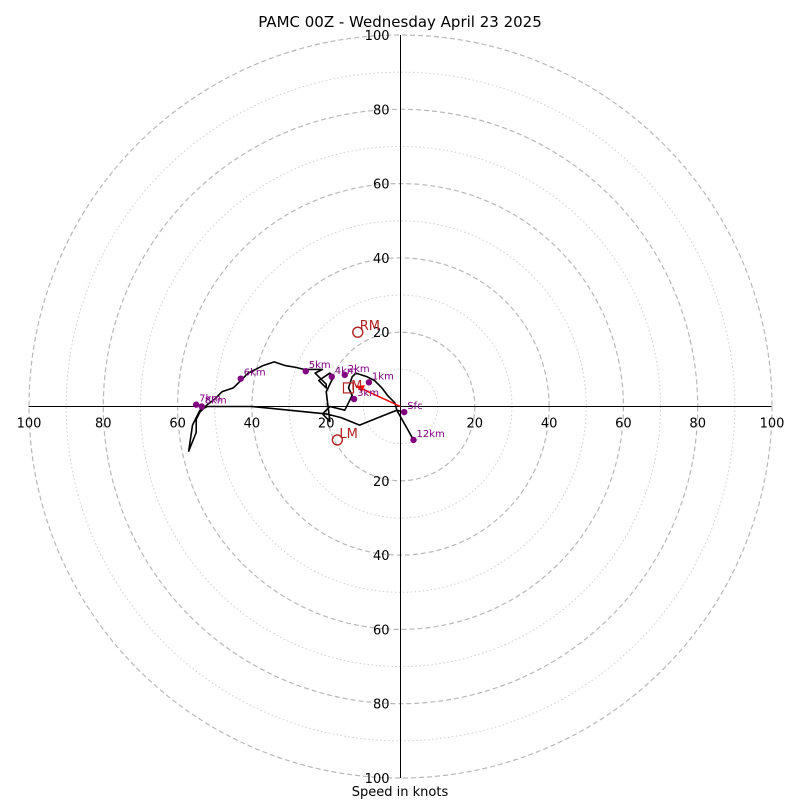 This screenshot has width=800, height=800. Describe the element at coordinates (400, 792) in the screenshot. I see `x-axis-label: Speed in knots` at that location.